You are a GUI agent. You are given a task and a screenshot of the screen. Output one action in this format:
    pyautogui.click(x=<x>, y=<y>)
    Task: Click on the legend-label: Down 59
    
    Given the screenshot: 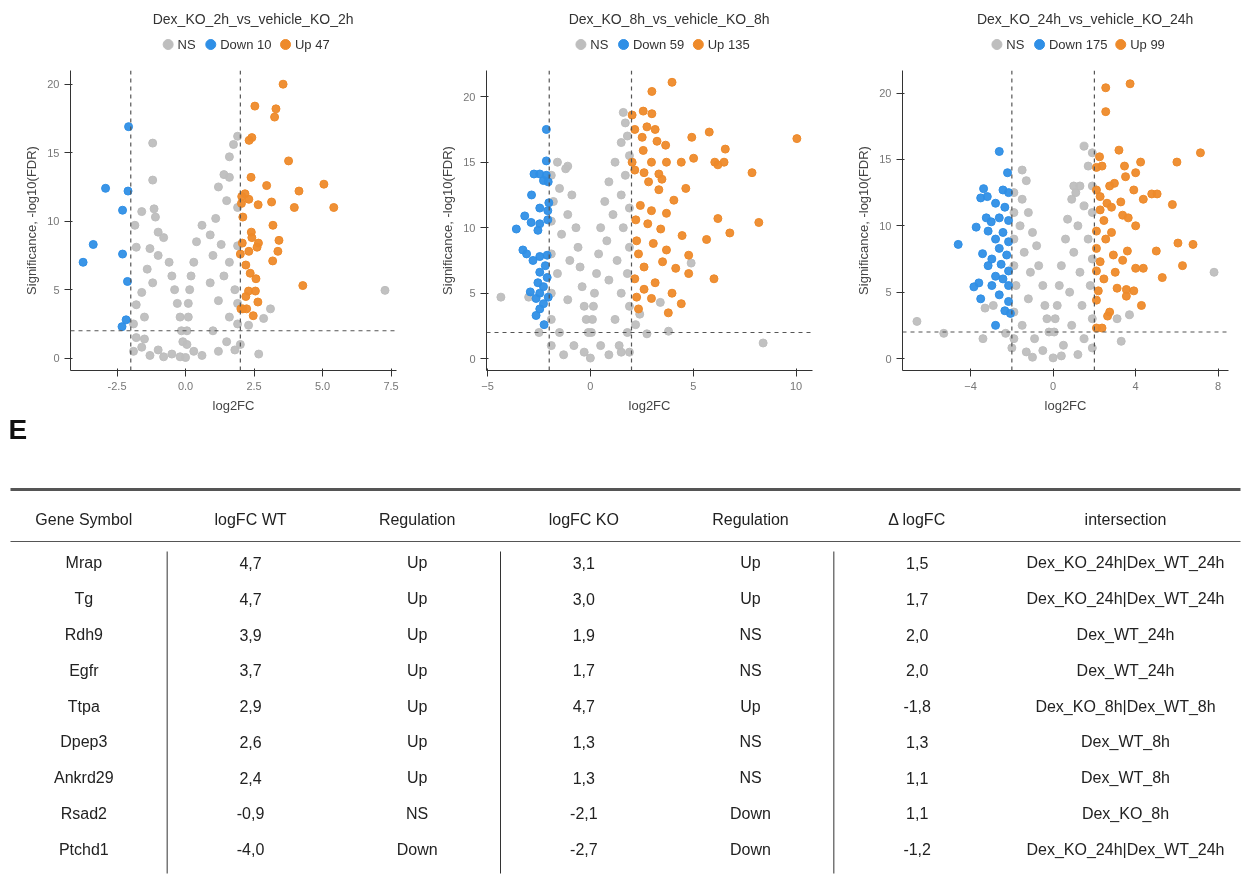 What is the action you would take?
    pyautogui.click(x=658, y=44)
    